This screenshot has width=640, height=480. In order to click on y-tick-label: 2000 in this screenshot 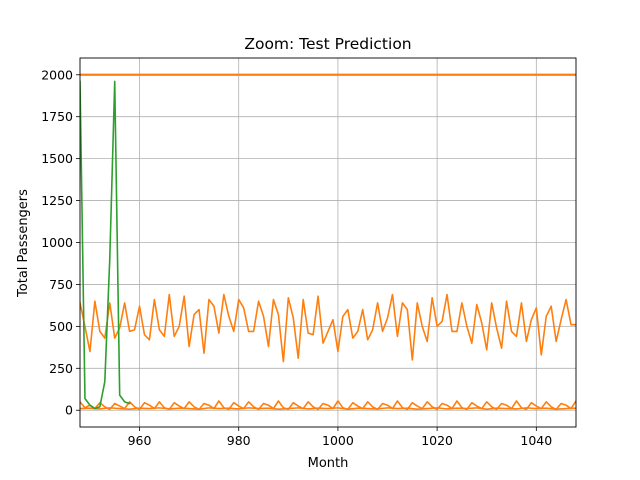, I will do `click(57, 74)`.